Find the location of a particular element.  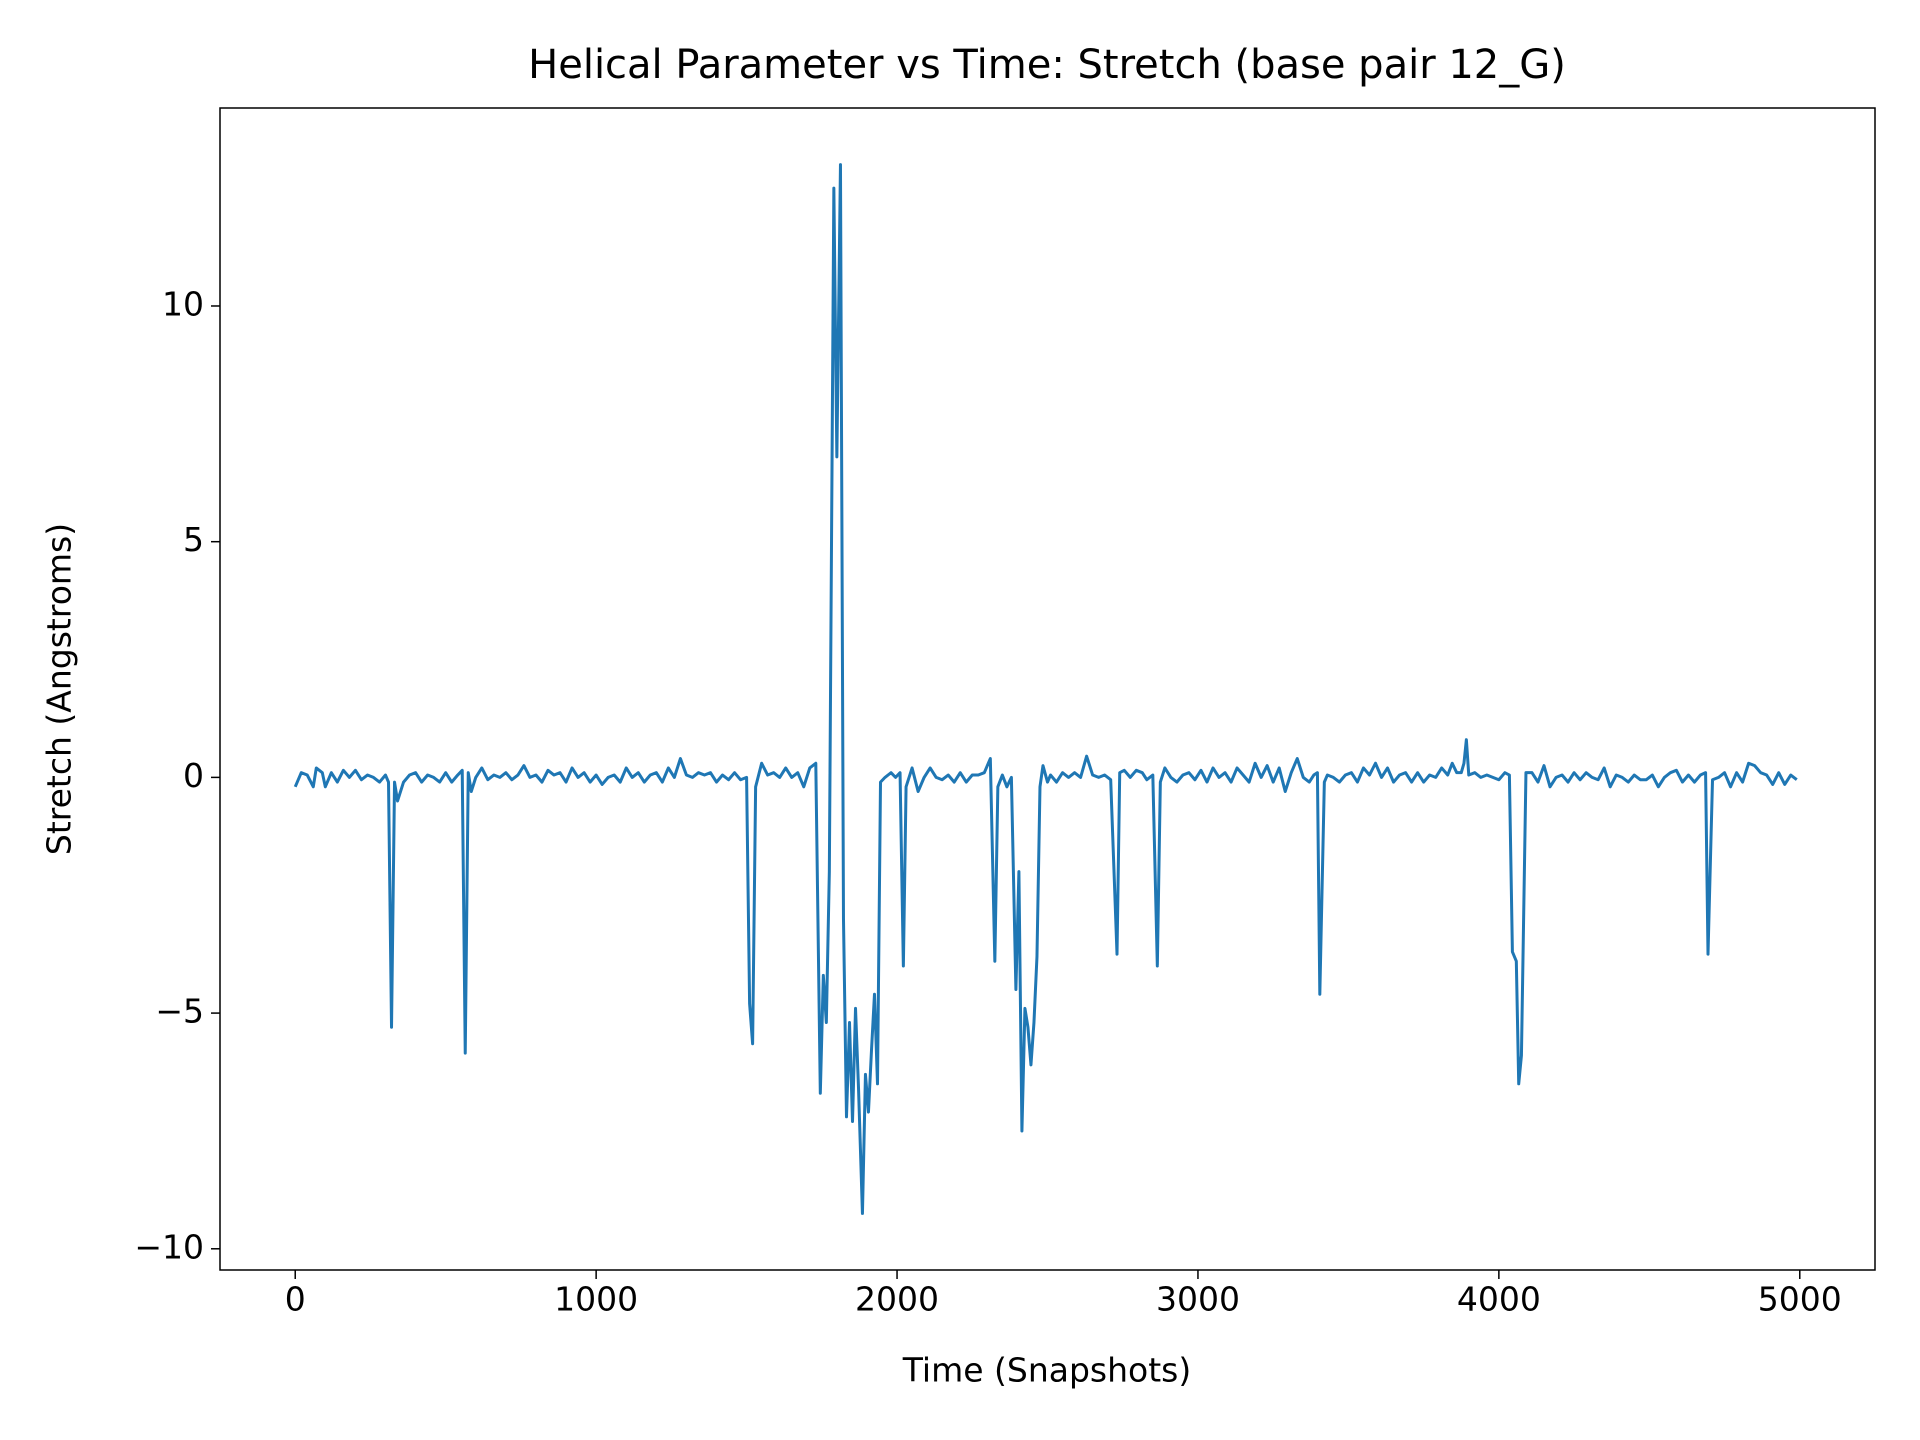

x-tick-label: 5000 is located at coordinates (1800, 1299).